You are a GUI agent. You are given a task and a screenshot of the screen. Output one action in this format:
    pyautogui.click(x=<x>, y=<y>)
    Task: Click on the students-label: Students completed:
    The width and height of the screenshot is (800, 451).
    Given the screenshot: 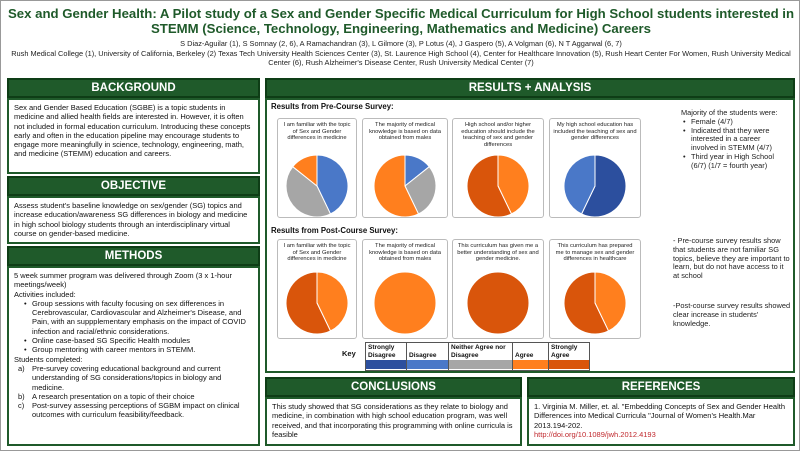 What is the action you would take?
    pyautogui.click(x=48, y=359)
    